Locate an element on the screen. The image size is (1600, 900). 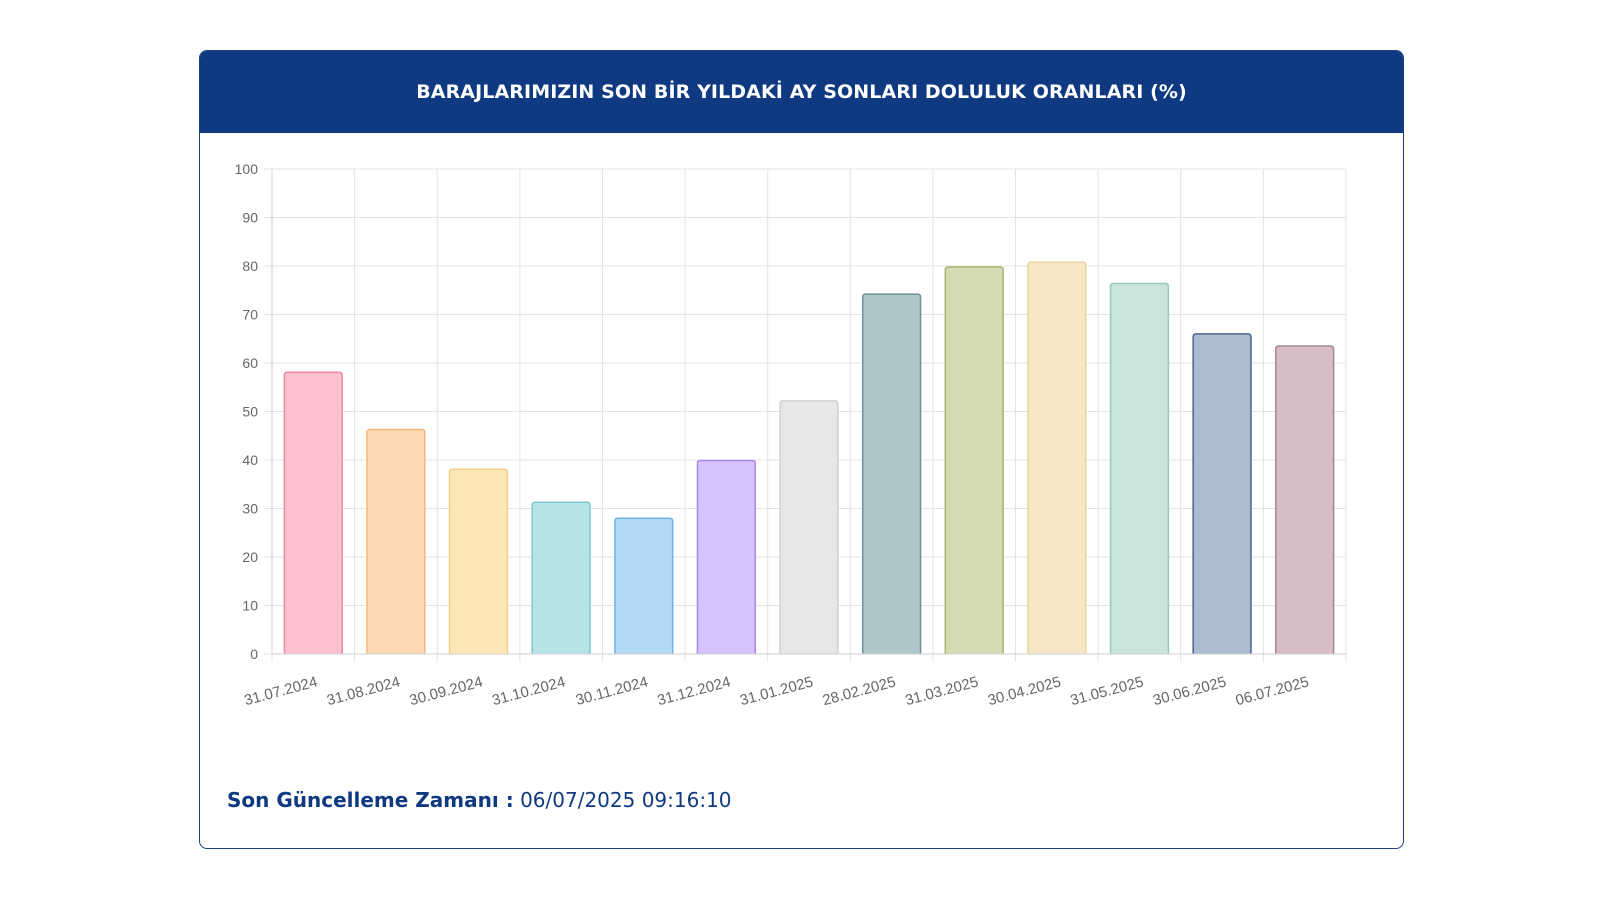
bar-31.05.2025 is located at coordinates (1139, 468).